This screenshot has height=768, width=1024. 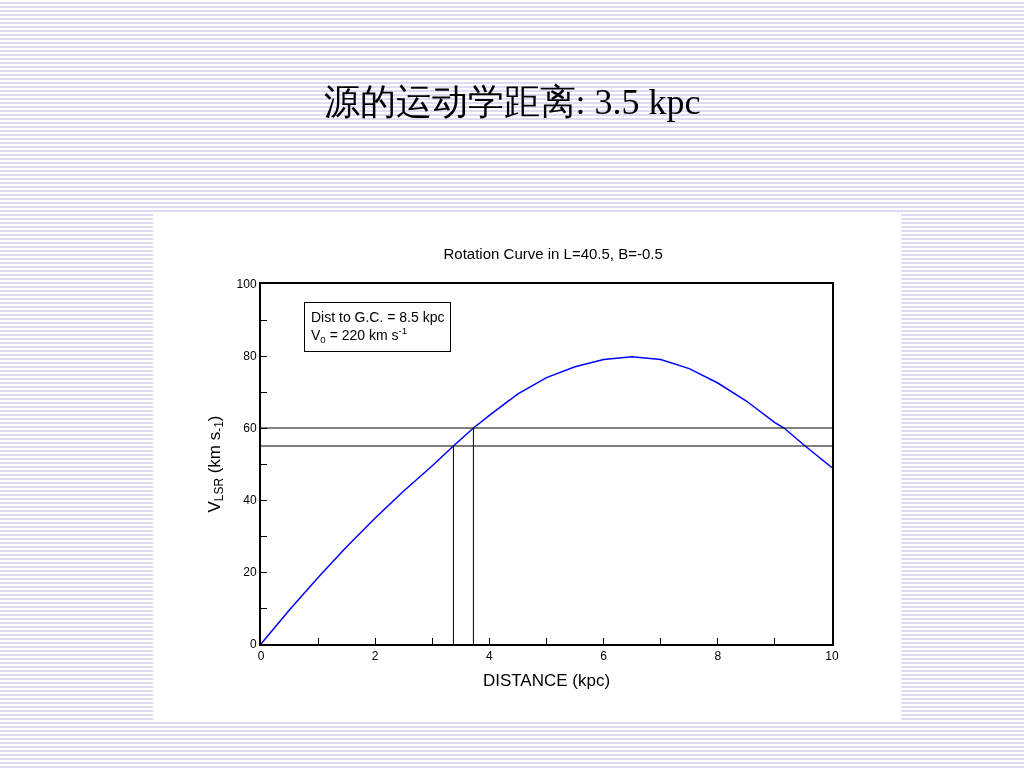 What do you see at coordinates (250, 500) in the screenshot?
I see `y-tick-label: 40` at bounding box center [250, 500].